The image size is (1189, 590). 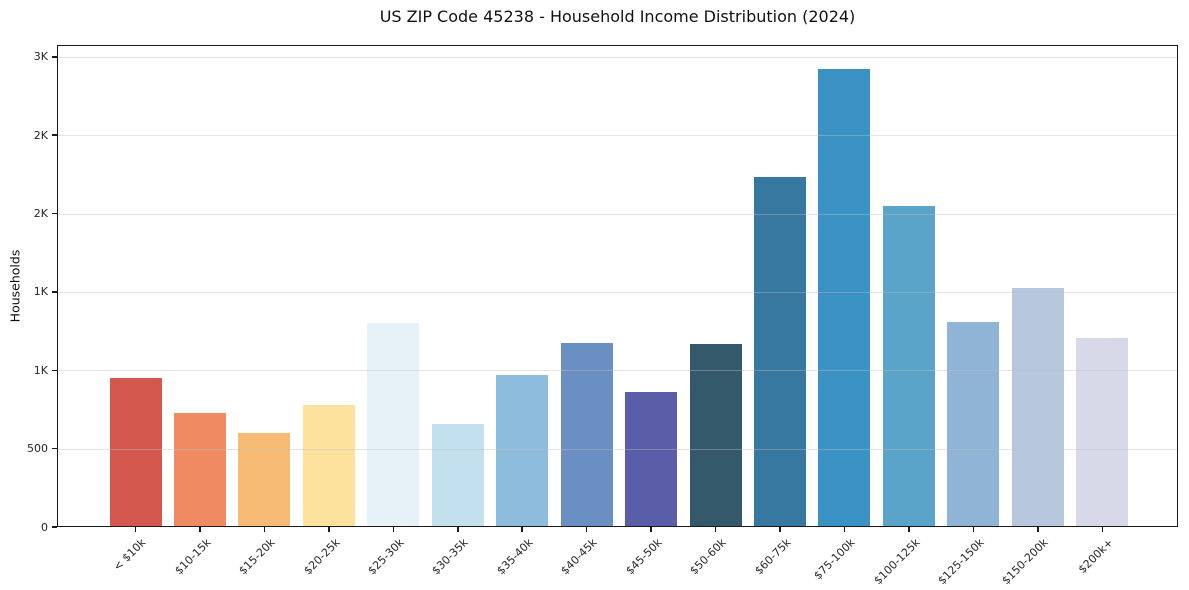 I want to click on x-tick-label: $40-45k, so click(x=579, y=557).